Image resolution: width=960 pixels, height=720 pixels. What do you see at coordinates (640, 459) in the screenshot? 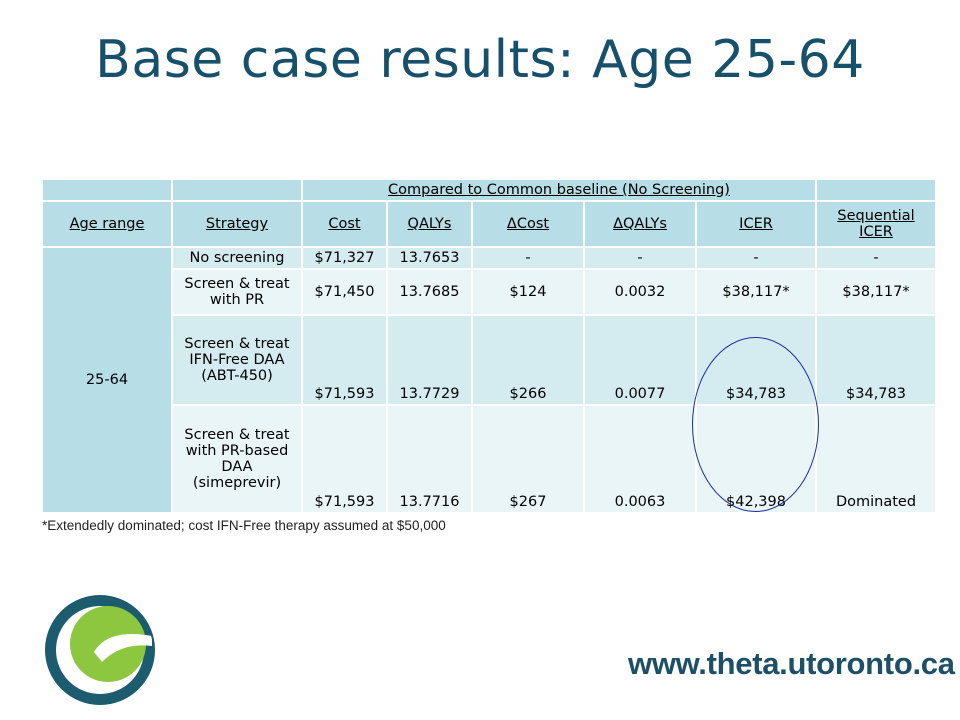
I see `dqalys-cell: 0.0063` at bounding box center [640, 459].